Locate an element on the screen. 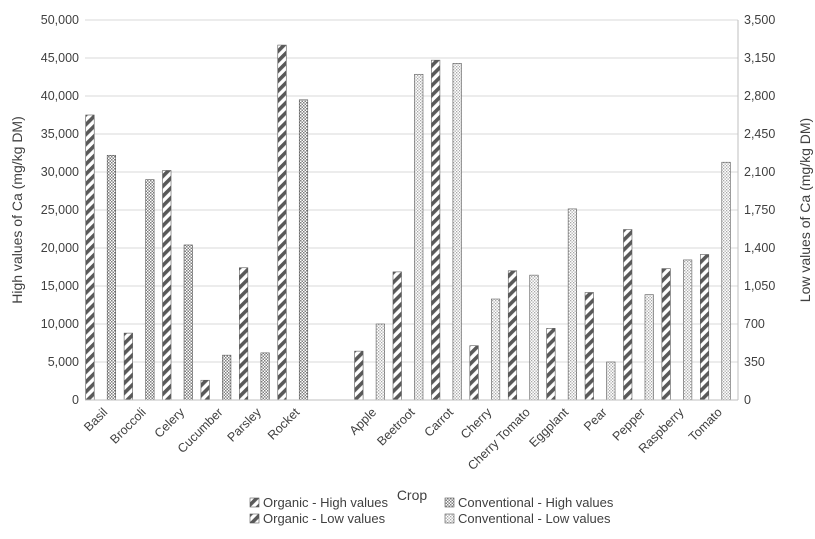  bar-carrot-organic-low is located at coordinates (436, 230).